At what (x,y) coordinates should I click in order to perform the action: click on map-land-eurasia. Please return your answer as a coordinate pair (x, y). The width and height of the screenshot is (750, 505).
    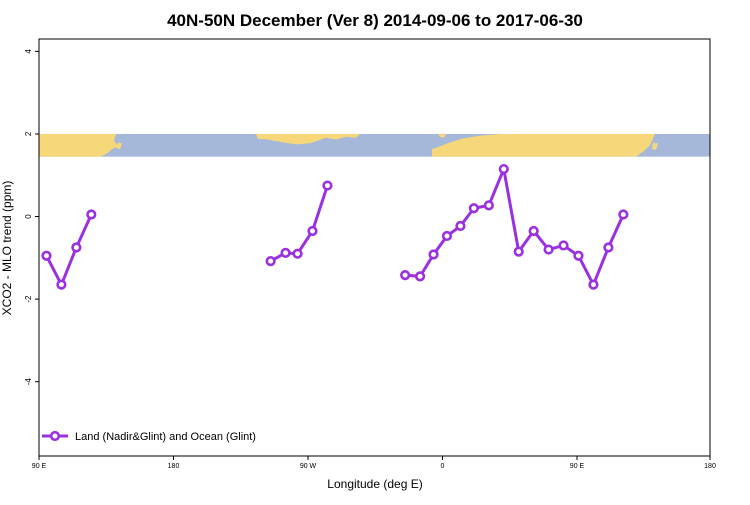
    Looking at the image, I should click on (543, 145).